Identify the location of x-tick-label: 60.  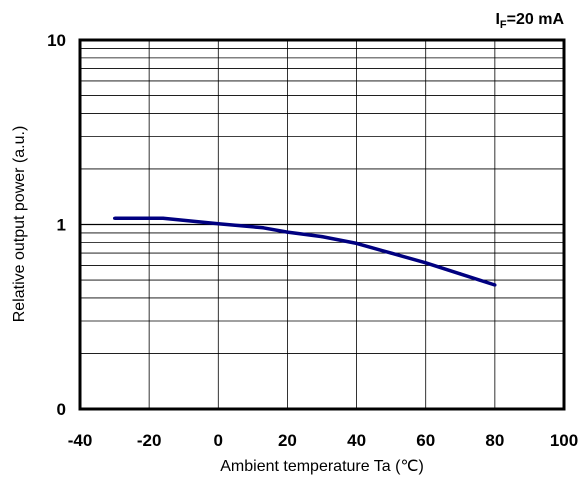
(425, 440).